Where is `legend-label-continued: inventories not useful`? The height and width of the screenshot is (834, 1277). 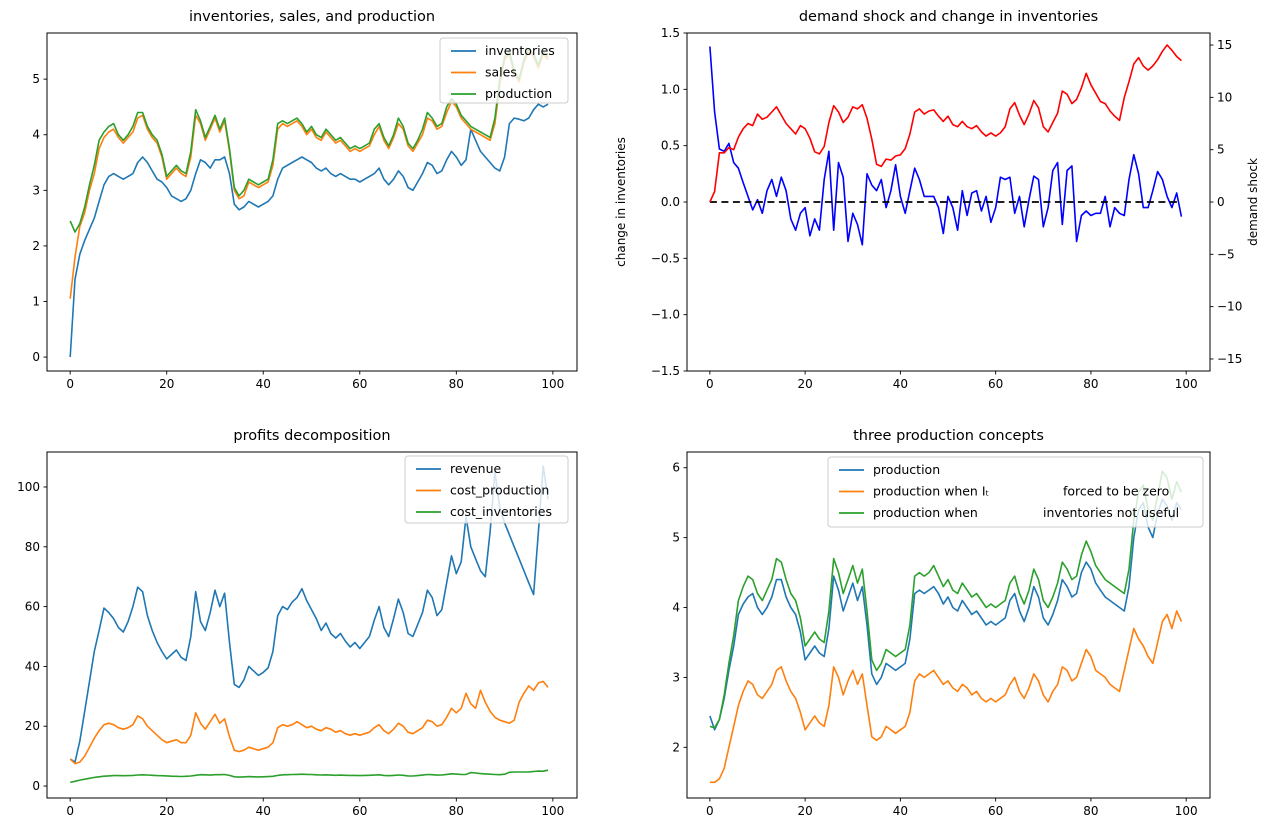 legend-label-continued: inventories not useful is located at coordinates (1111, 512).